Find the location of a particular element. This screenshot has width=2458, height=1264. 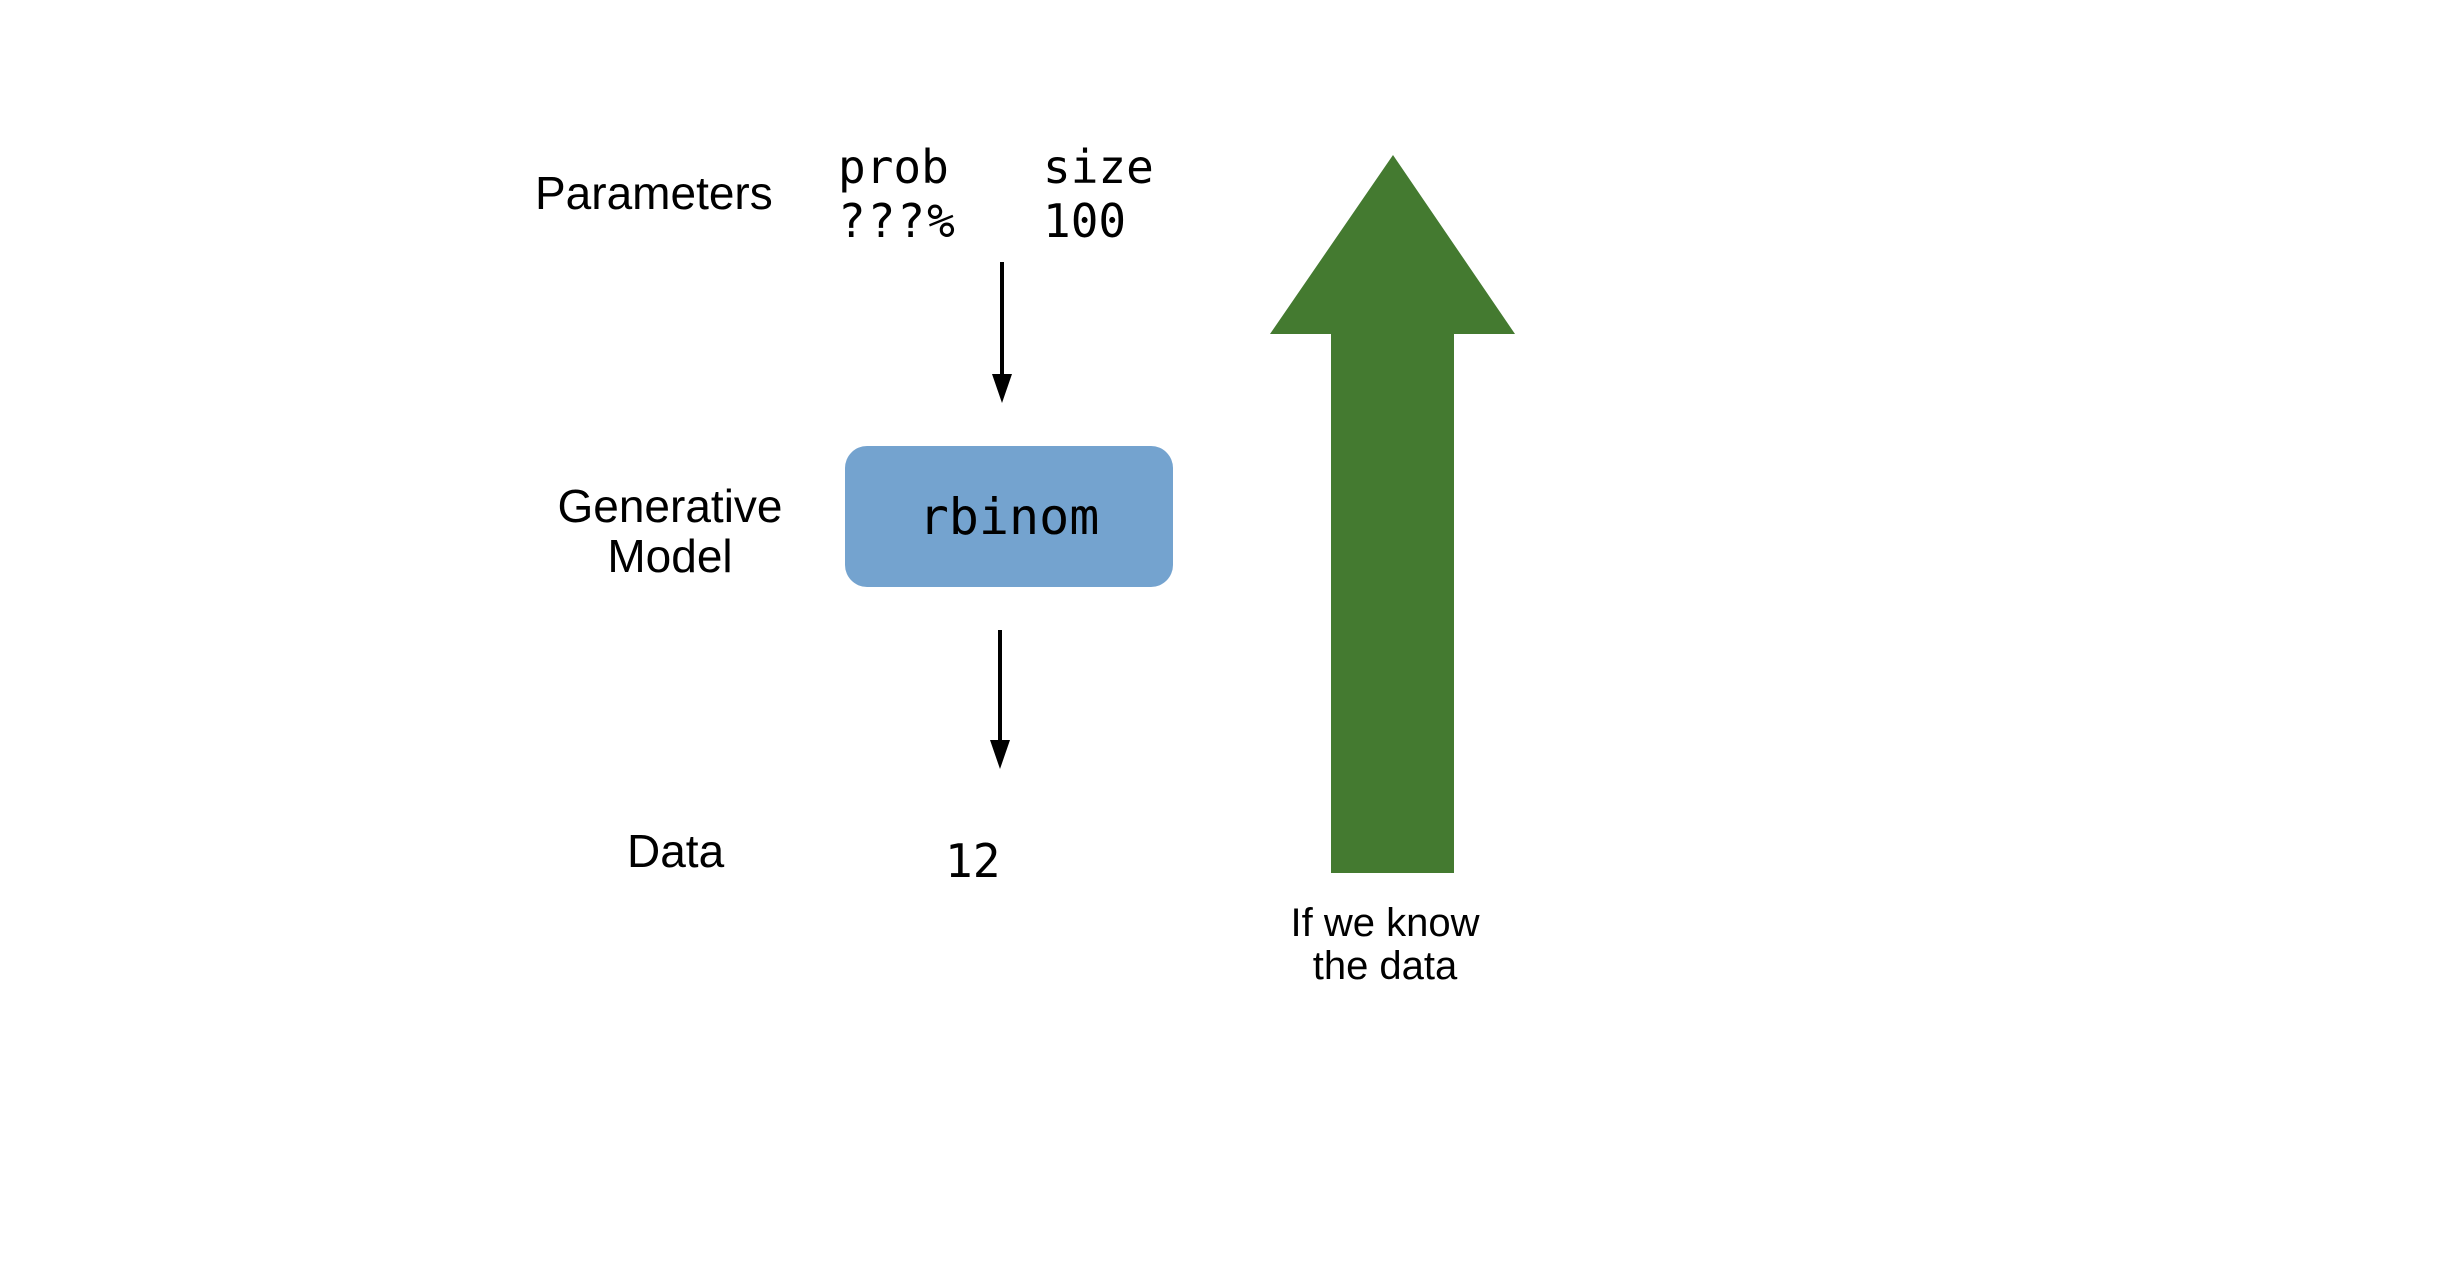

param-size-name: size is located at coordinates (1098, 167).